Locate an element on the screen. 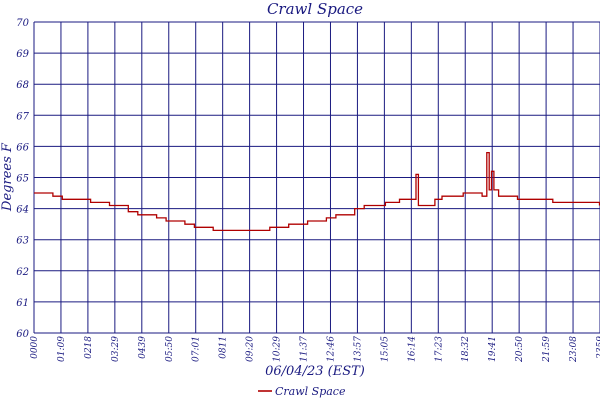  x-tick-label: 12:46 is located at coordinates (331, 349).